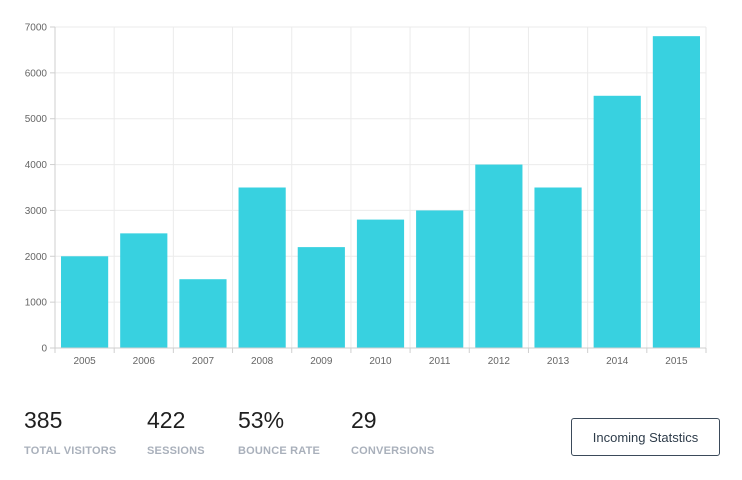  I want to click on stat-label: CONVERSIONS, so click(393, 451).